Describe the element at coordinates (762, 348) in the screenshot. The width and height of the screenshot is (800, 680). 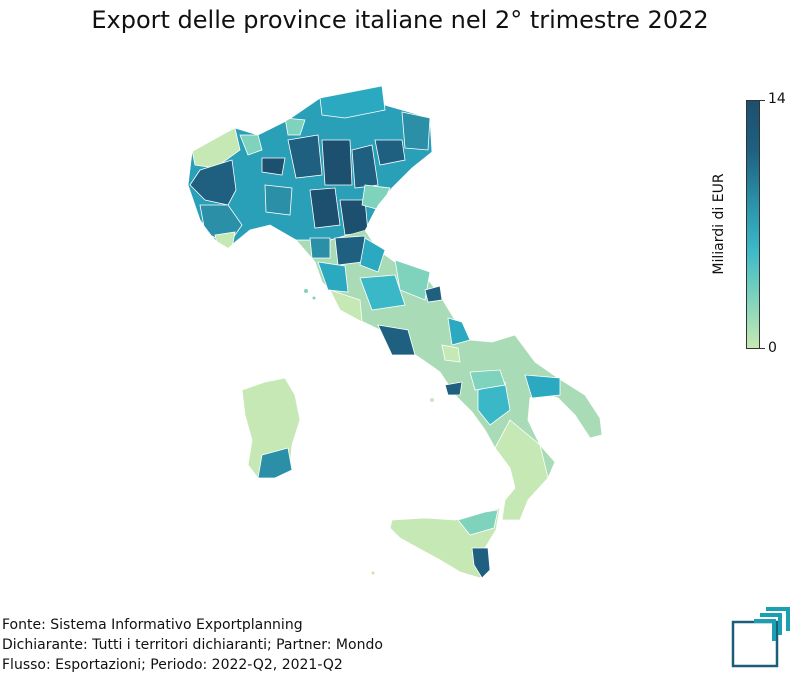
I see `colorbar-tick-min` at that location.